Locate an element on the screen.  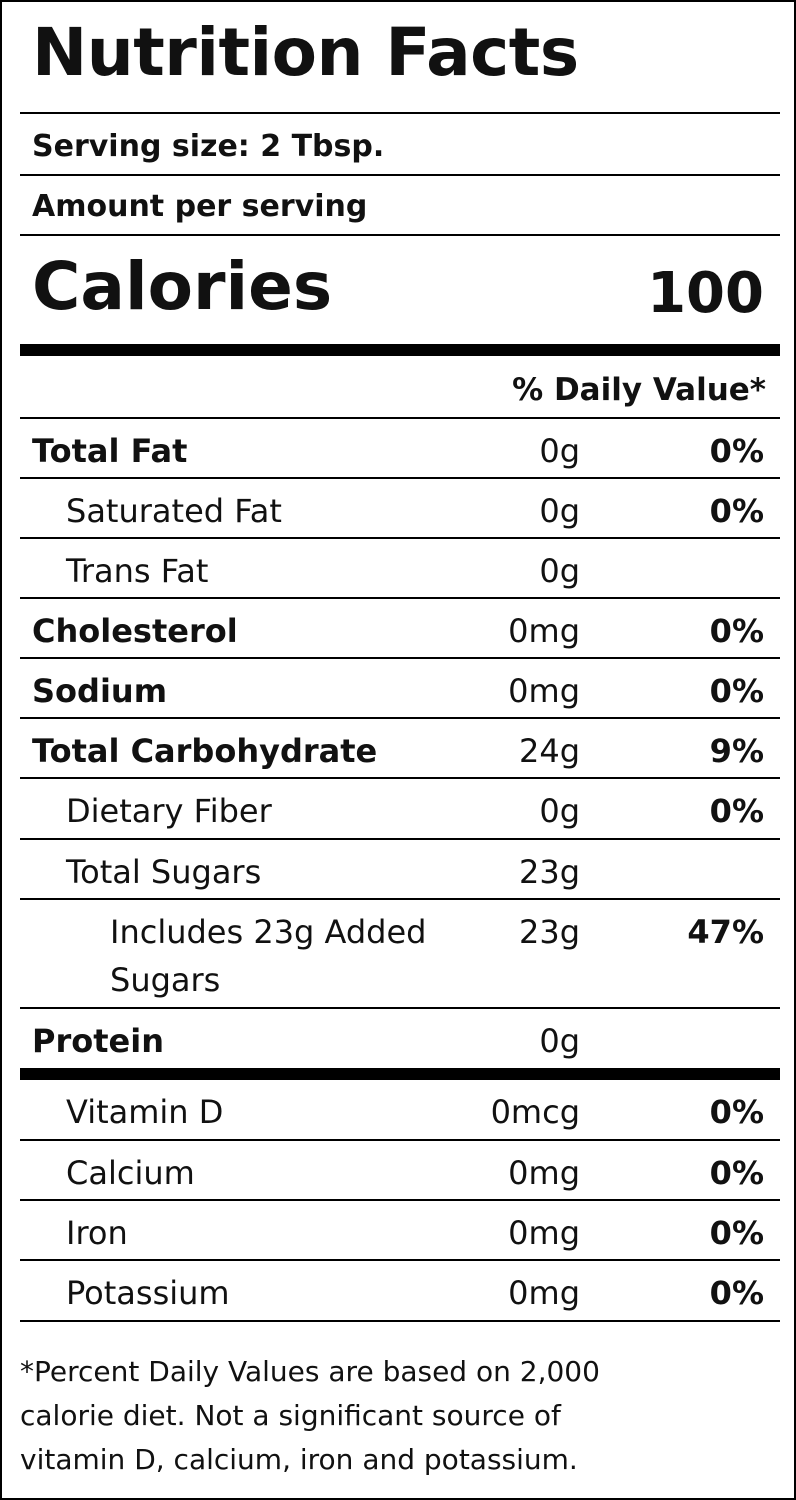
nutrient-name: Protein is located at coordinates (98, 1041).